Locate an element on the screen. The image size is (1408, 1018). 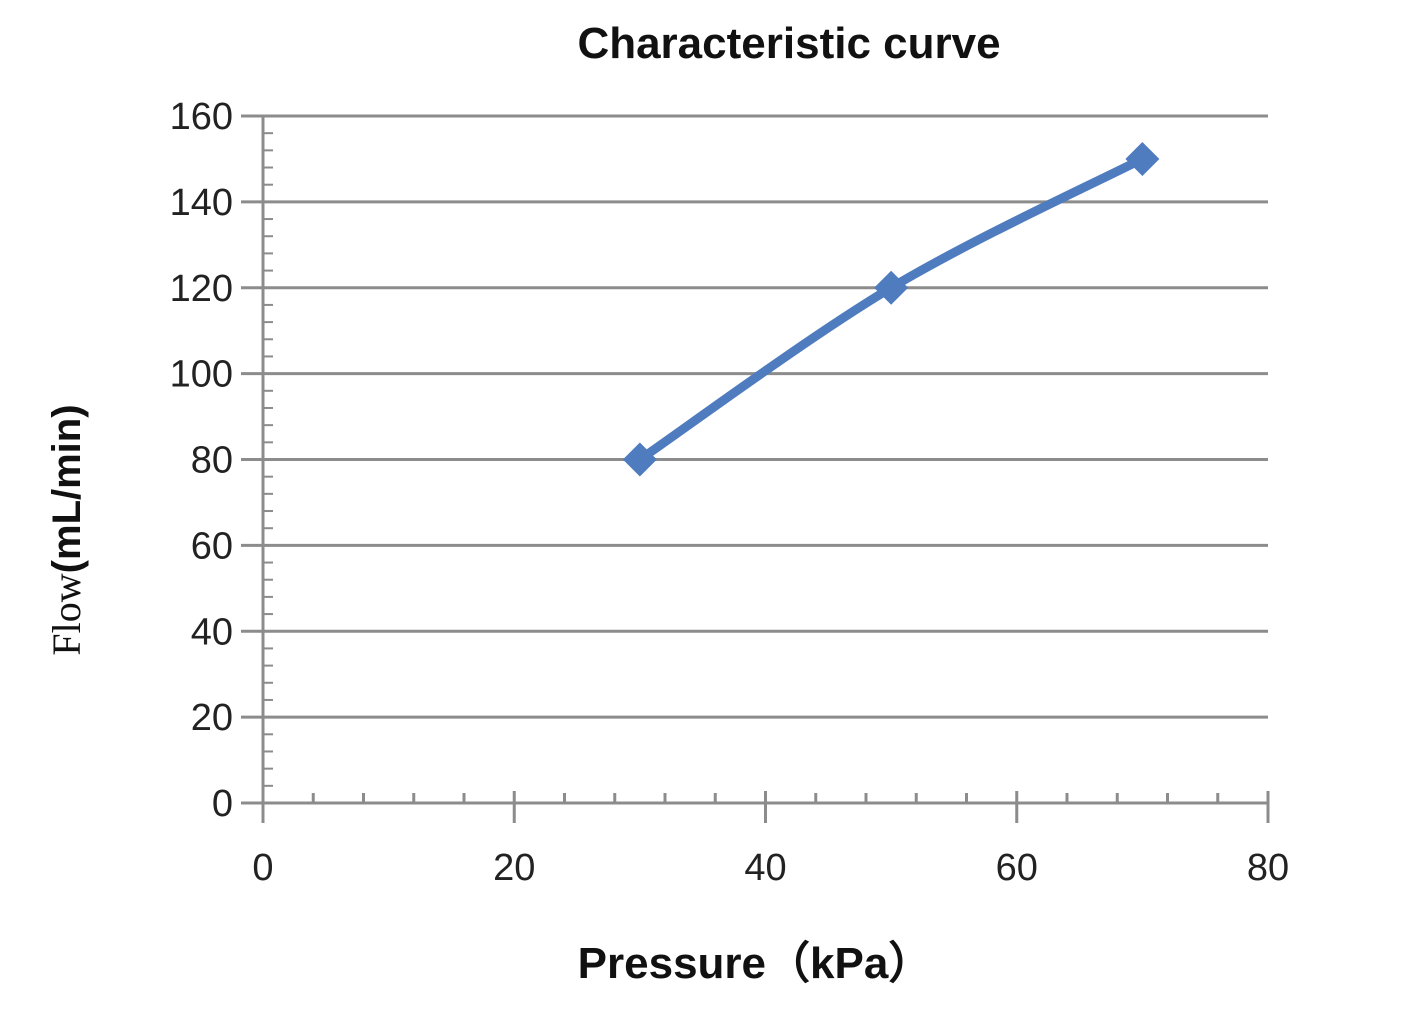
y-axis-label: Flow(mL/min) is located at coordinates (66, 529).